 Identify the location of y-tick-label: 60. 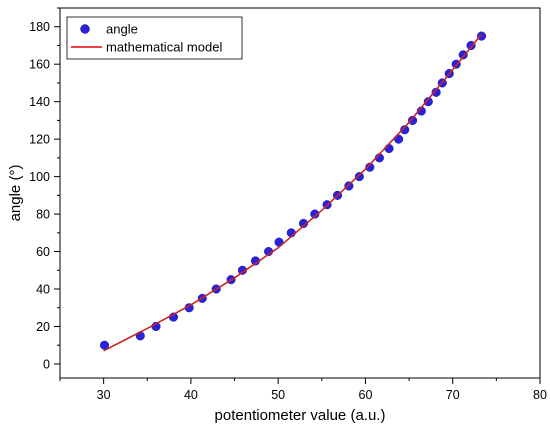
(43, 252).